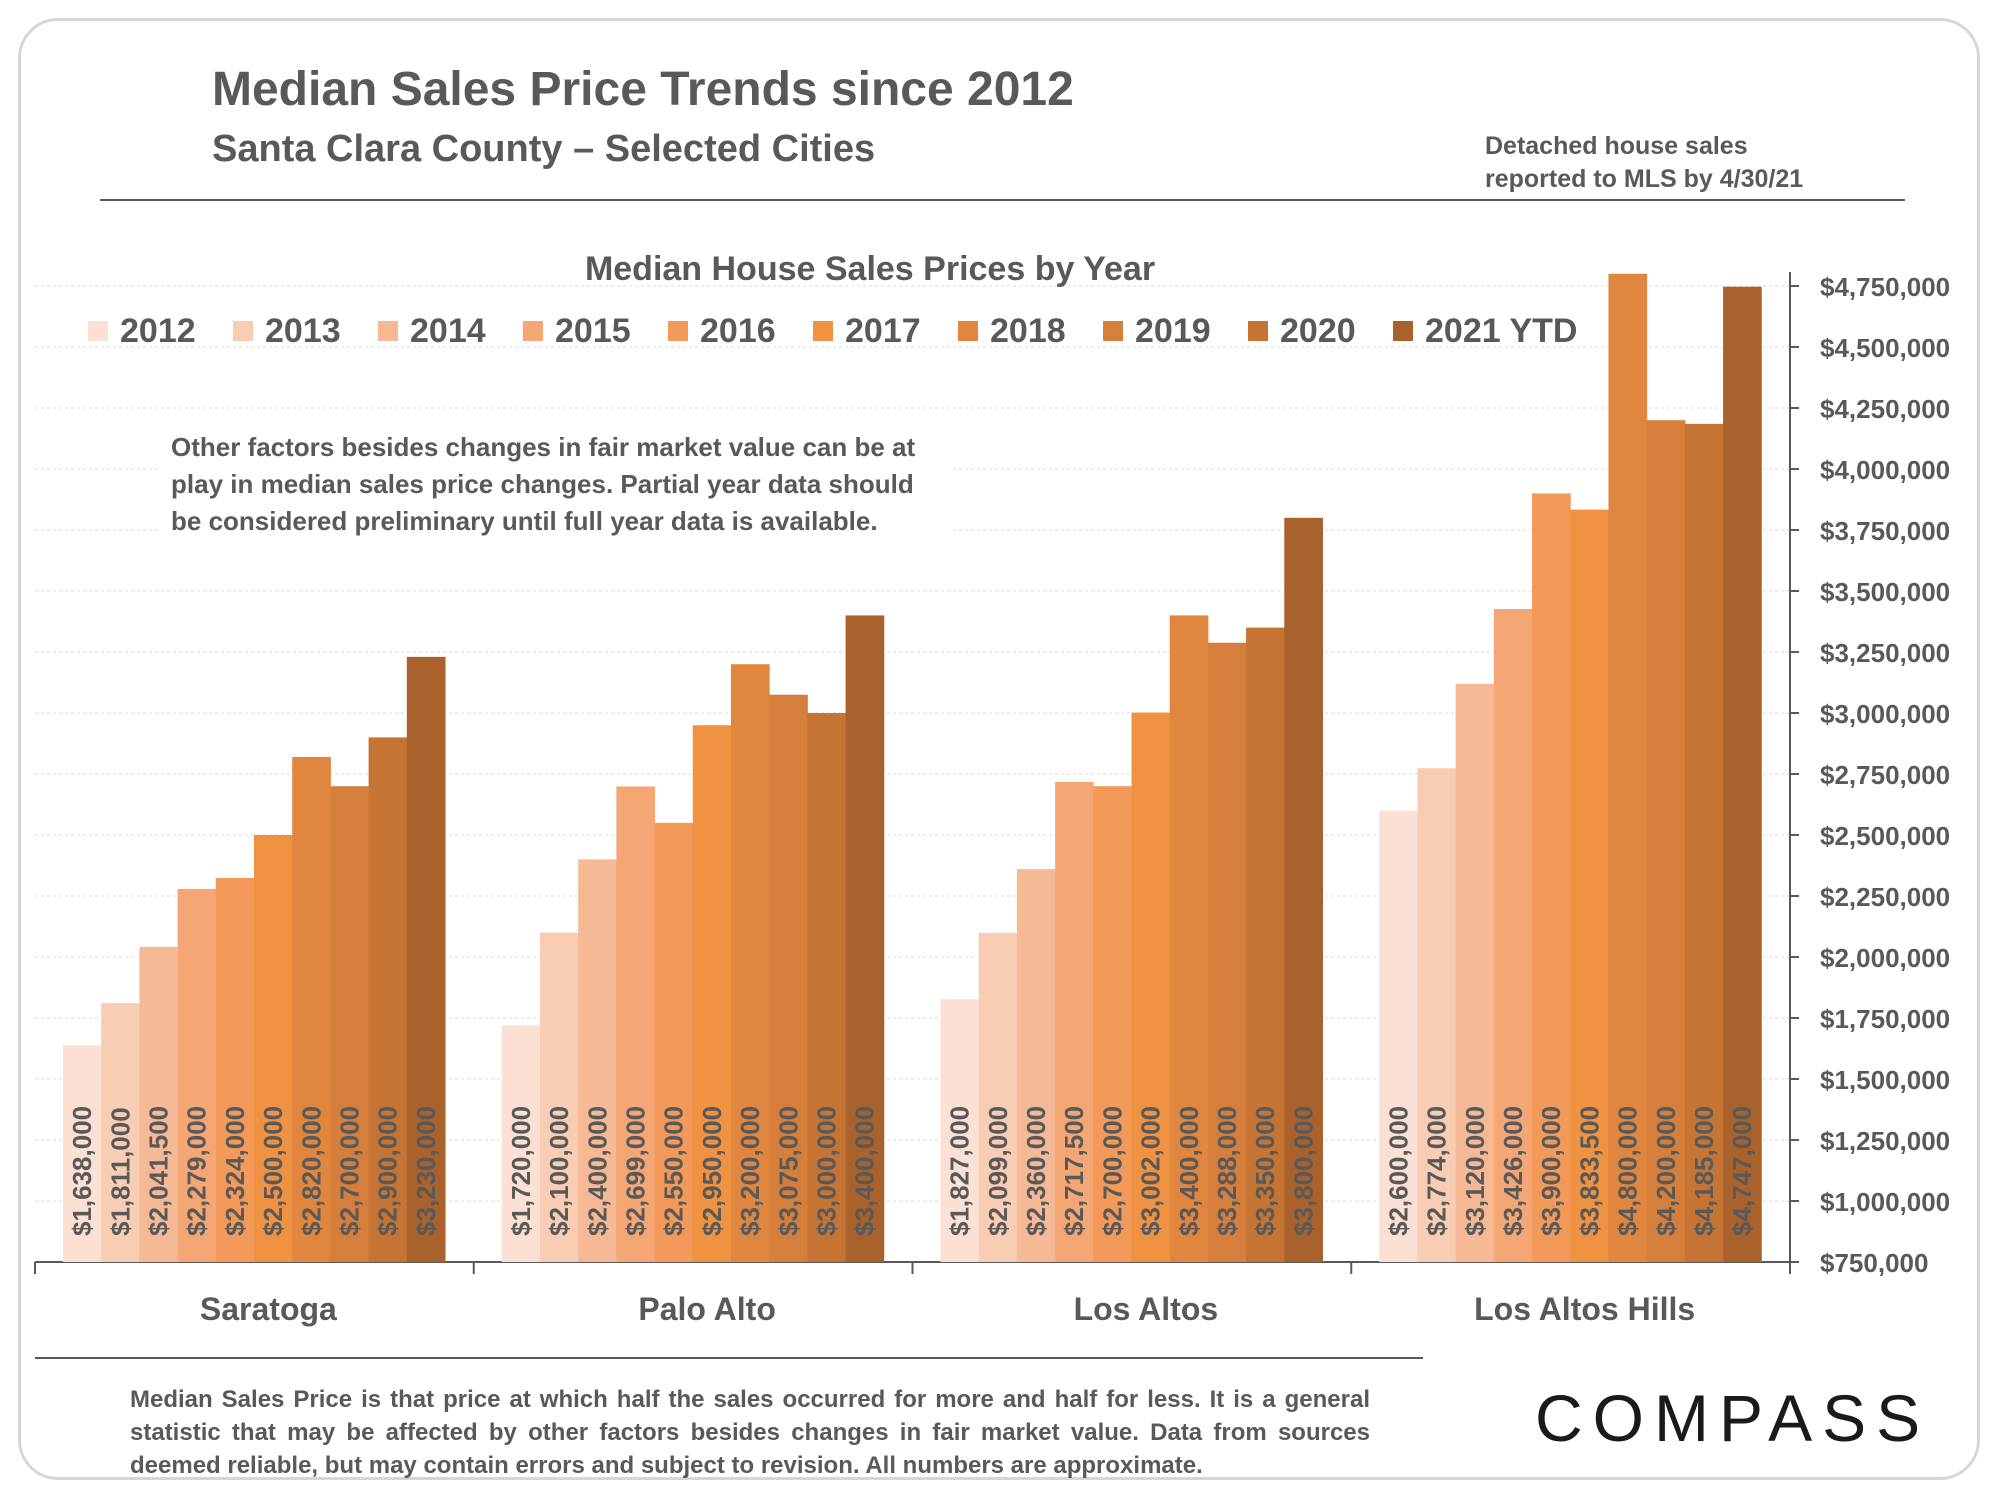 Image resolution: width=2000 pixels, height=1500 pixels. Describe the element at coordinates (1666, 1171) in the screenshot. I see `bar-value-label: $4,200,000` at that location.